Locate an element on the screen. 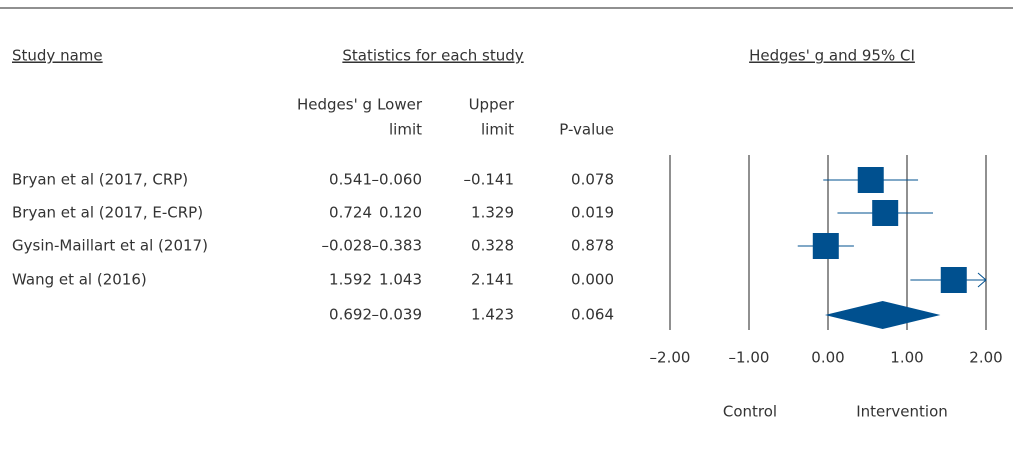 The height and width of the screenshot is (461, 1013). table-cell: 0.019 is located at coordinates (592, 213).